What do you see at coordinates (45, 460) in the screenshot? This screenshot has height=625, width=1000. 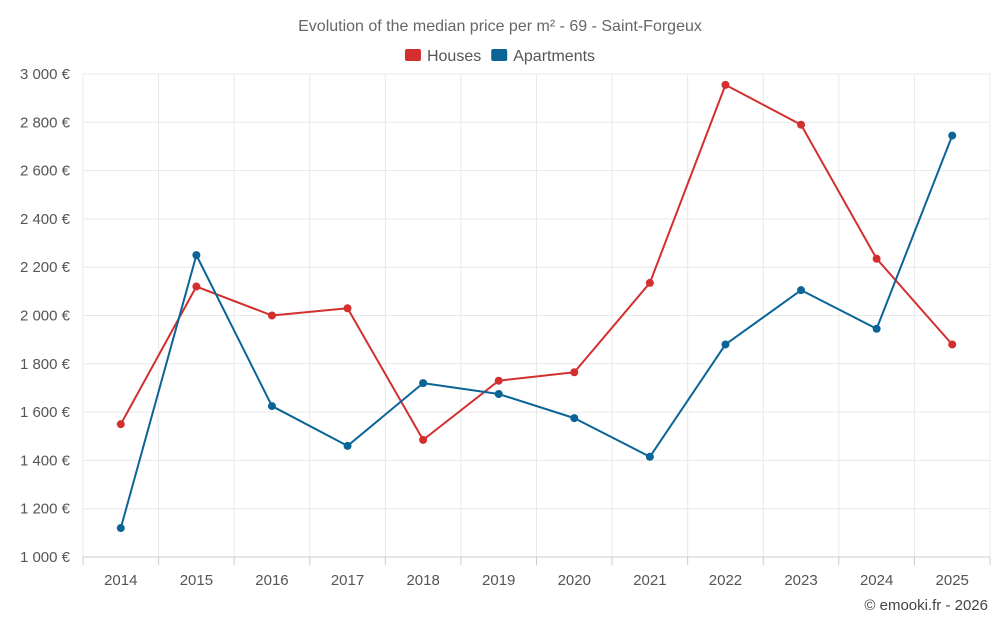 I see `y-tick-label: 1 400 €` at bounding box center [45, 460].